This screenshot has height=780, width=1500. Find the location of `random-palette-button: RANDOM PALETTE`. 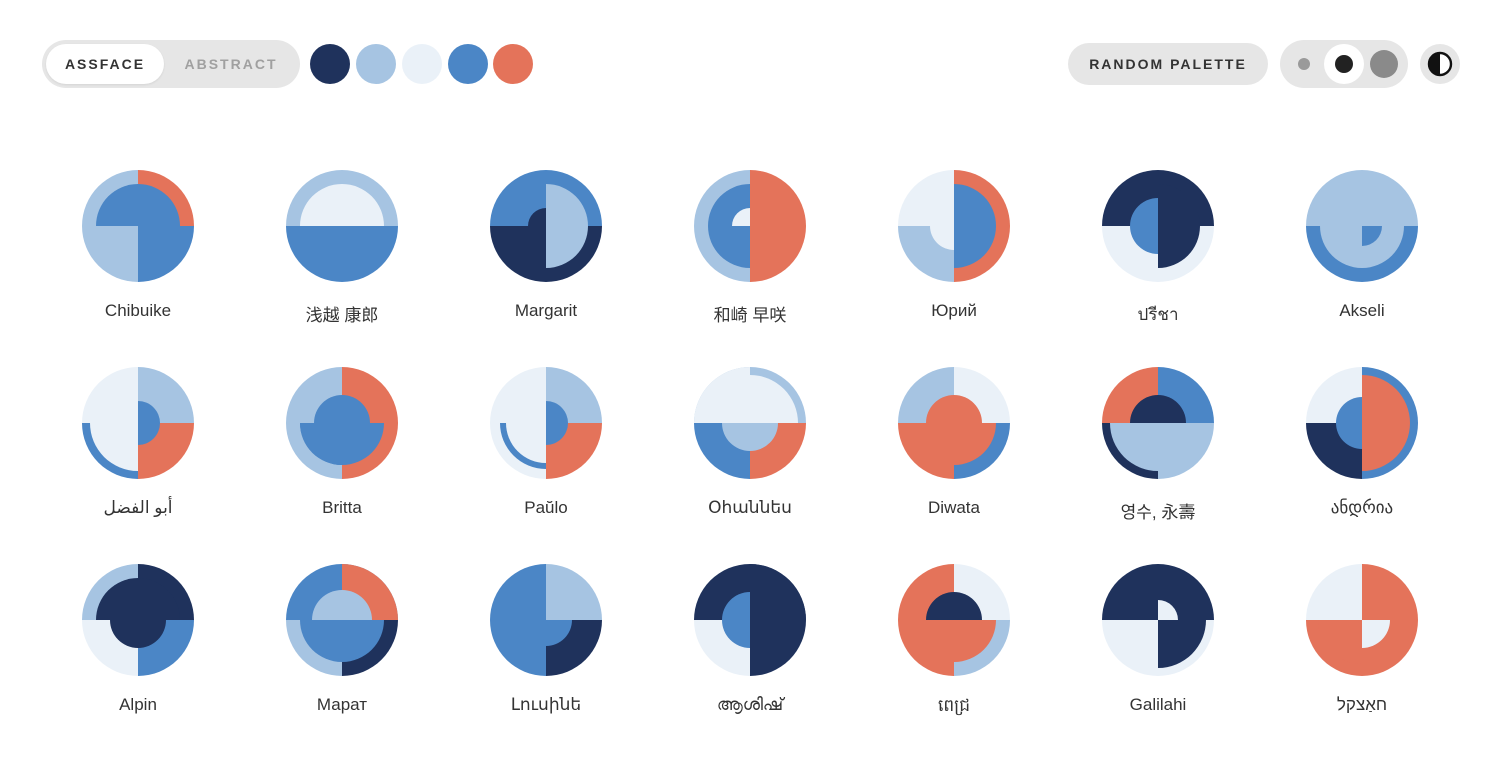

random-palette-button: RANDOM PALETTE is located at coordinates (1168, 64).